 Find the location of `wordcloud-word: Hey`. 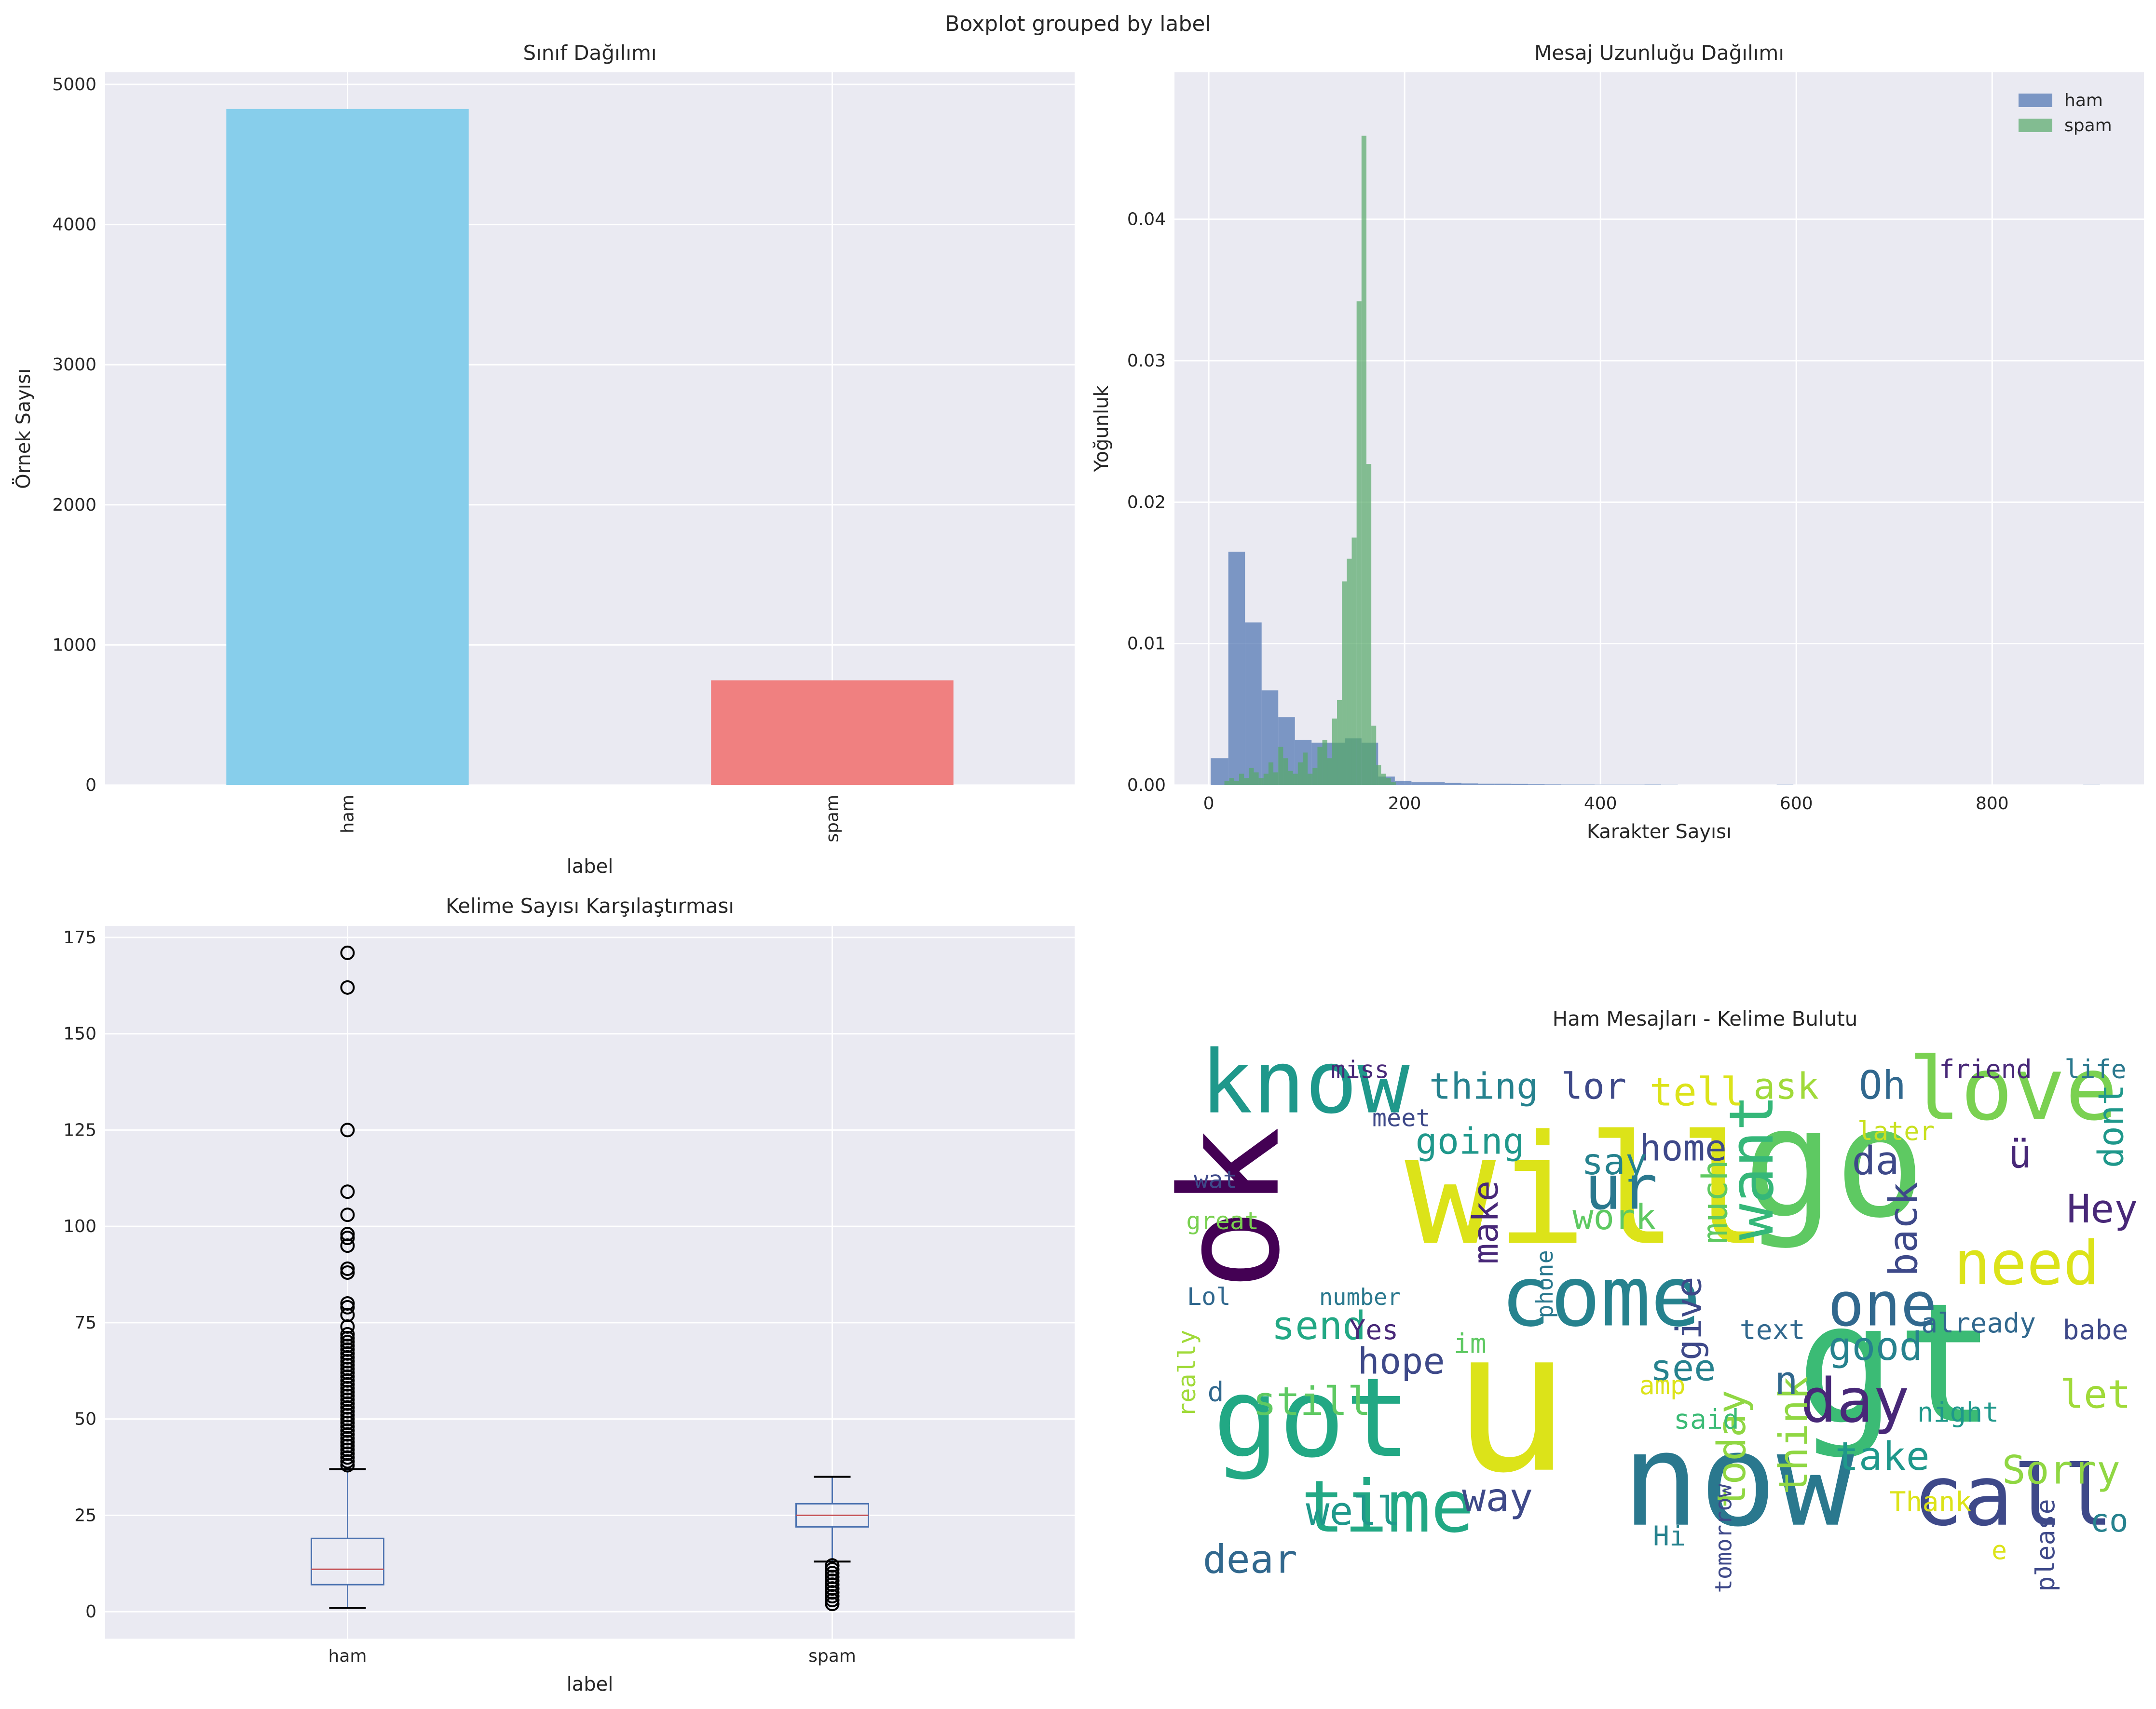

wordcloud-word: Hey is located at coordinates (2102, 1209).